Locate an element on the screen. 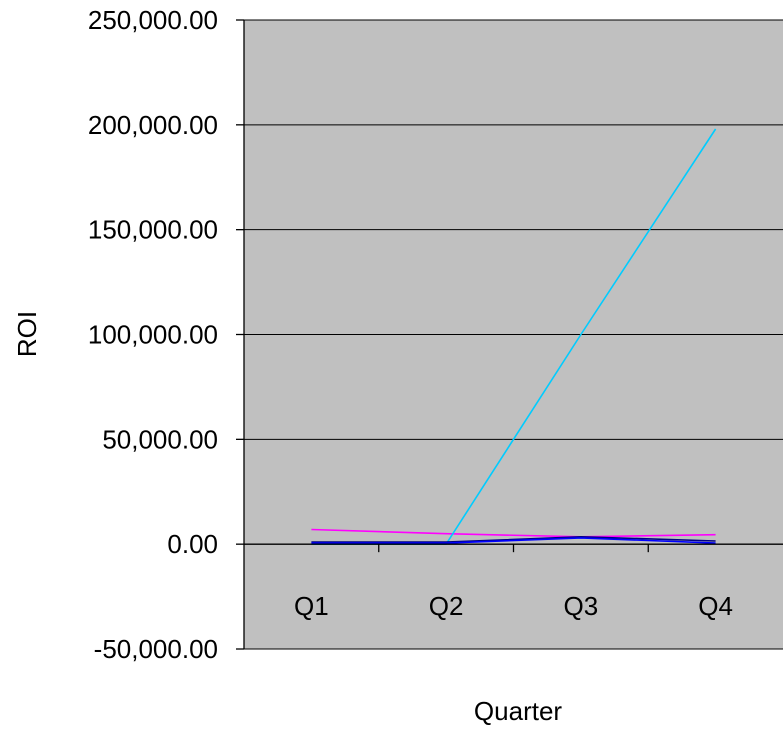  y-tick-label: 100,000.00 is located at coordinates (153, 335).